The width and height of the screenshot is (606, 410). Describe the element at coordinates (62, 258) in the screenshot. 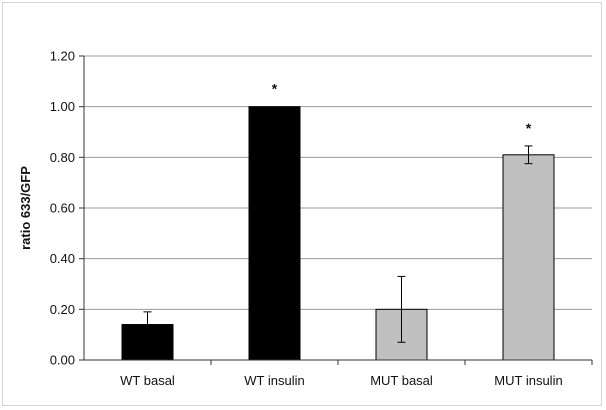

I see `y-tick-label: 0.40` at that location.